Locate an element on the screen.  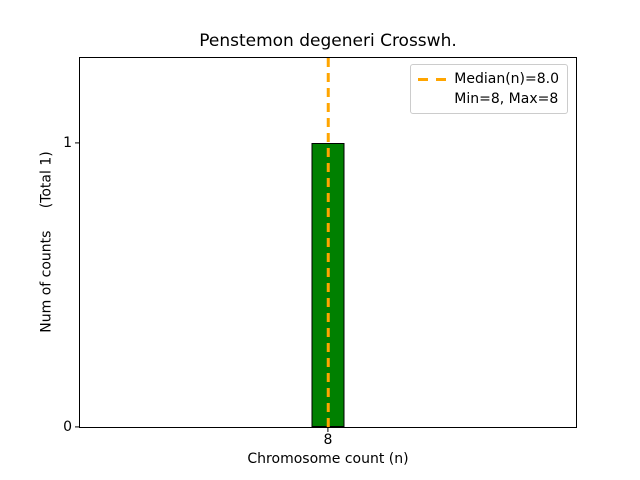
chart-title: Penstemon degeneri Crosswh. is located at coordinates (328, 41).